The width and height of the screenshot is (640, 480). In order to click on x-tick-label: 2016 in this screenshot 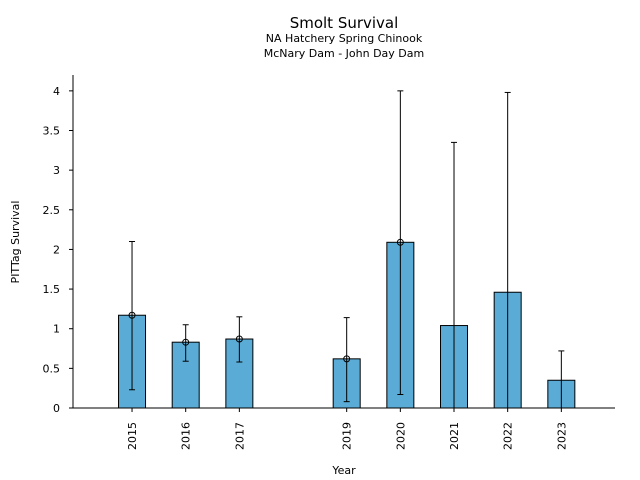, I will do `click(186, 436)`.